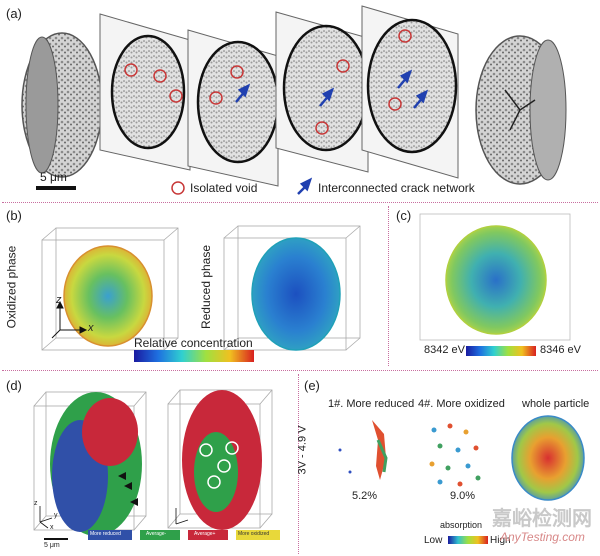 The height and width of the screenshot is (556, 600). I want to click on reduced-phase-label: Reduced phase, so click(206, 287).